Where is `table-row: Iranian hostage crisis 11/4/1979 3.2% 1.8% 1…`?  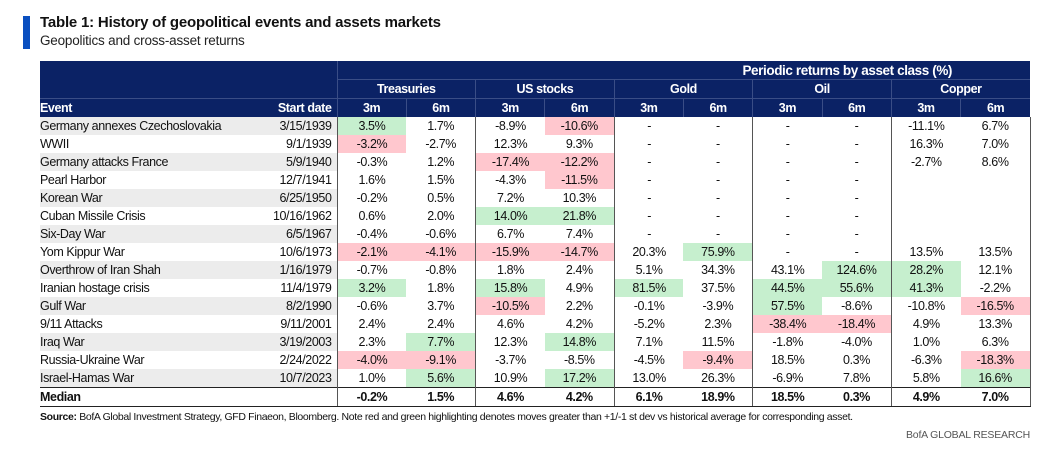 table-row: Iranian hostage crisis 11/4/1979 3.2% 1.8% 1… is located at coordinates (535, 288).